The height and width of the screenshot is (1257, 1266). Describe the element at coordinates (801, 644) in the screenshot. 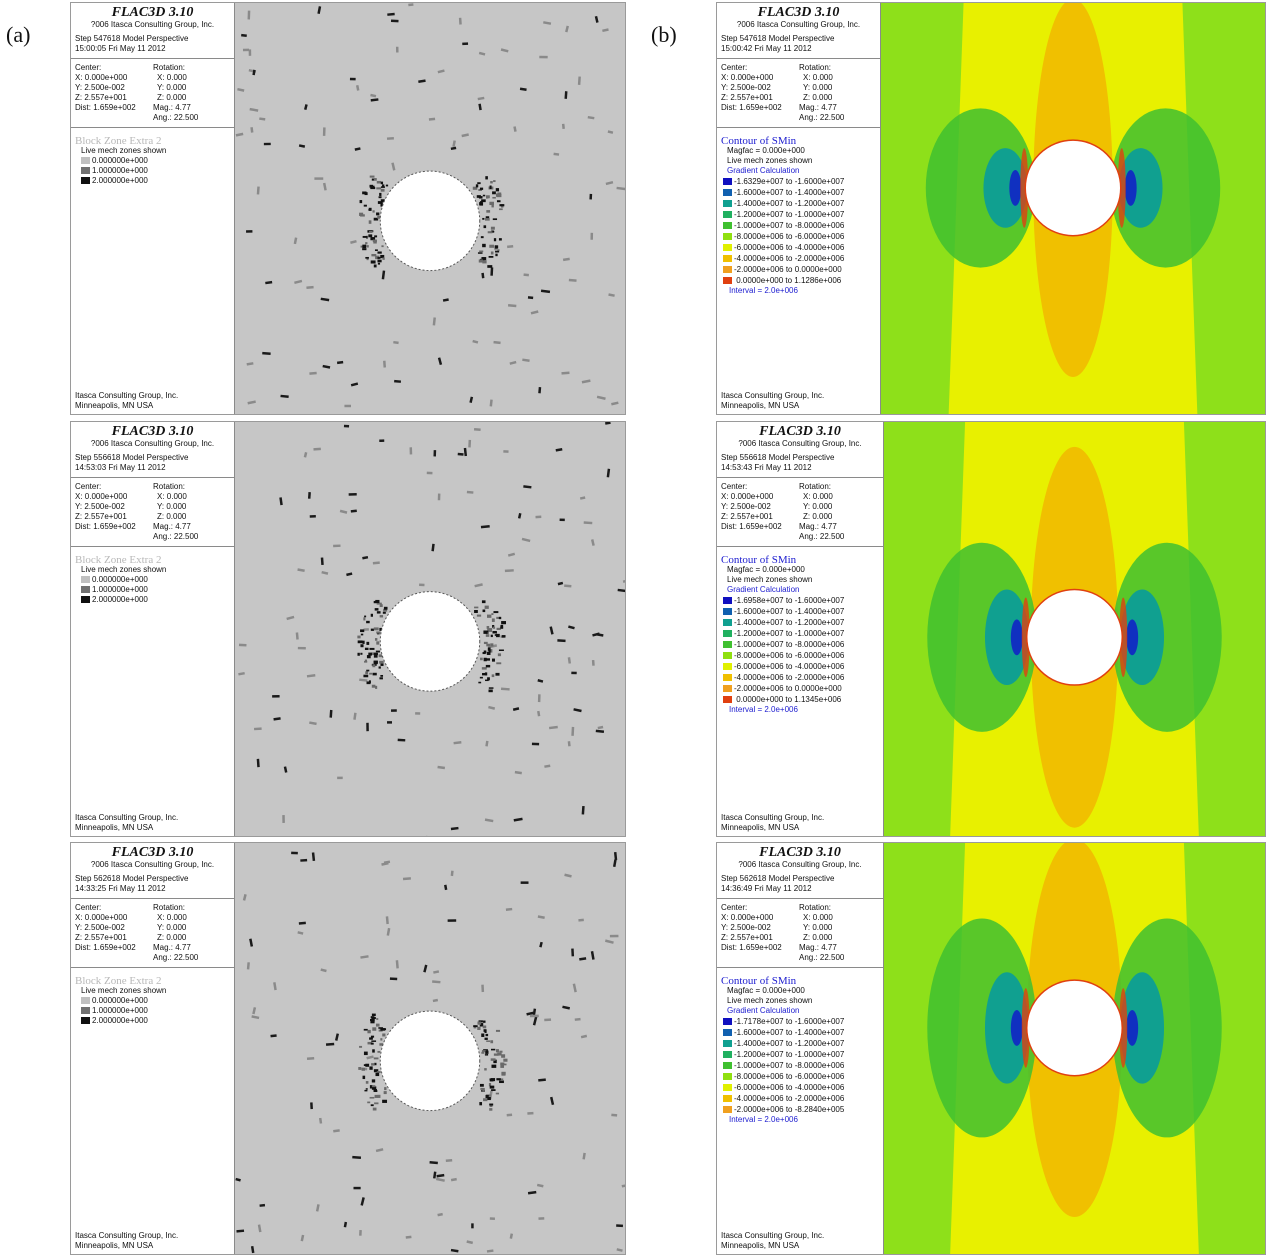

I see `legend-item: -1.0000e+007 to -8.0000e+006` at that location.